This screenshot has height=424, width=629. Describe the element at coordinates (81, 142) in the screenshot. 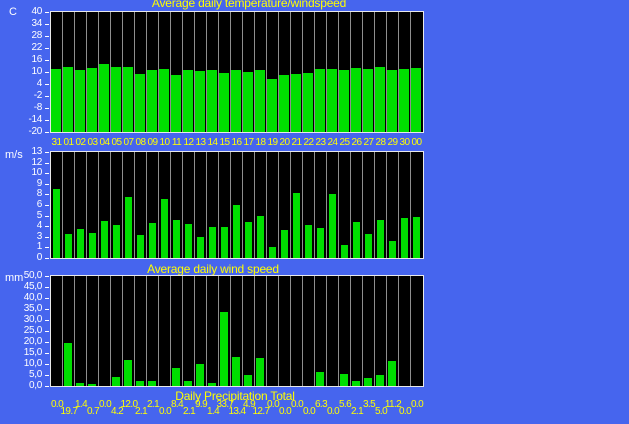

I see `day-label: 02` at that location.